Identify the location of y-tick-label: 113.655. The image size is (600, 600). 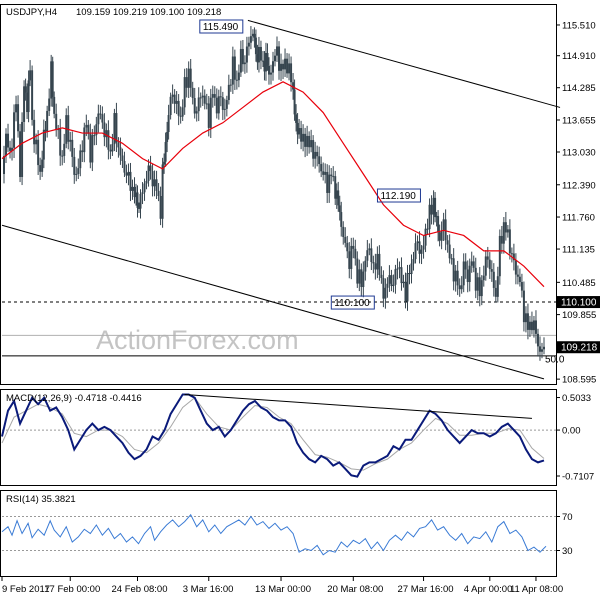
(579, 120).